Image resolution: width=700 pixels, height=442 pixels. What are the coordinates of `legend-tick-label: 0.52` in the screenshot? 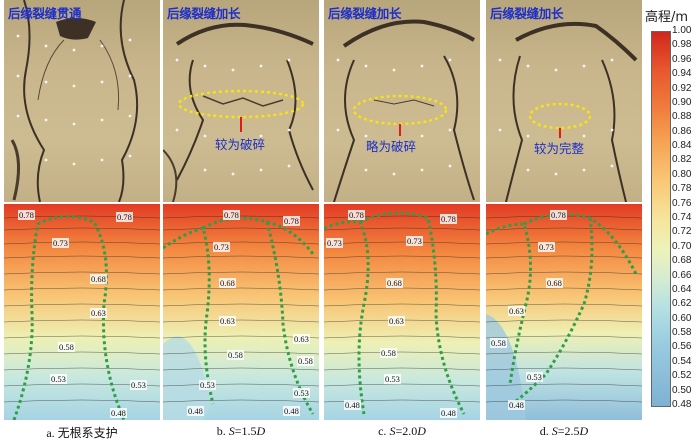 It's located at (682, 376).